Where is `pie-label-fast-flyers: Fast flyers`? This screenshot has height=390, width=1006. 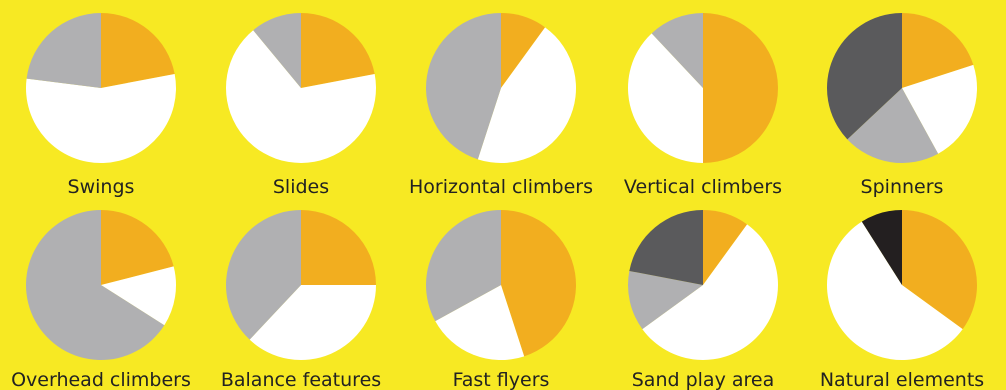 pie-label-fast-flyers: Fast flyers is located at coordinates (501, 379).